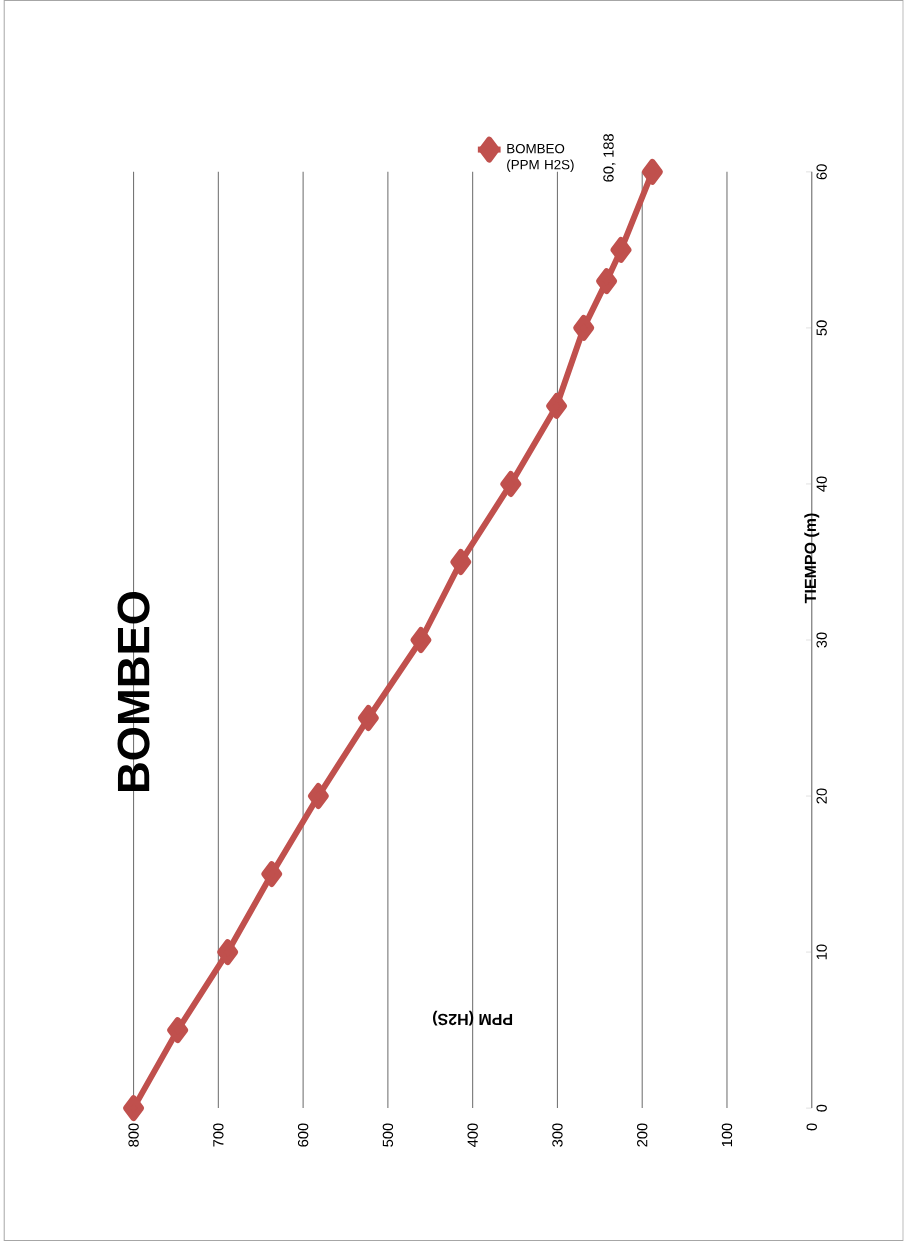 This screenshot has width=904, height=1241. I want to click on x-tick-label: 700, so click(218, 1135).